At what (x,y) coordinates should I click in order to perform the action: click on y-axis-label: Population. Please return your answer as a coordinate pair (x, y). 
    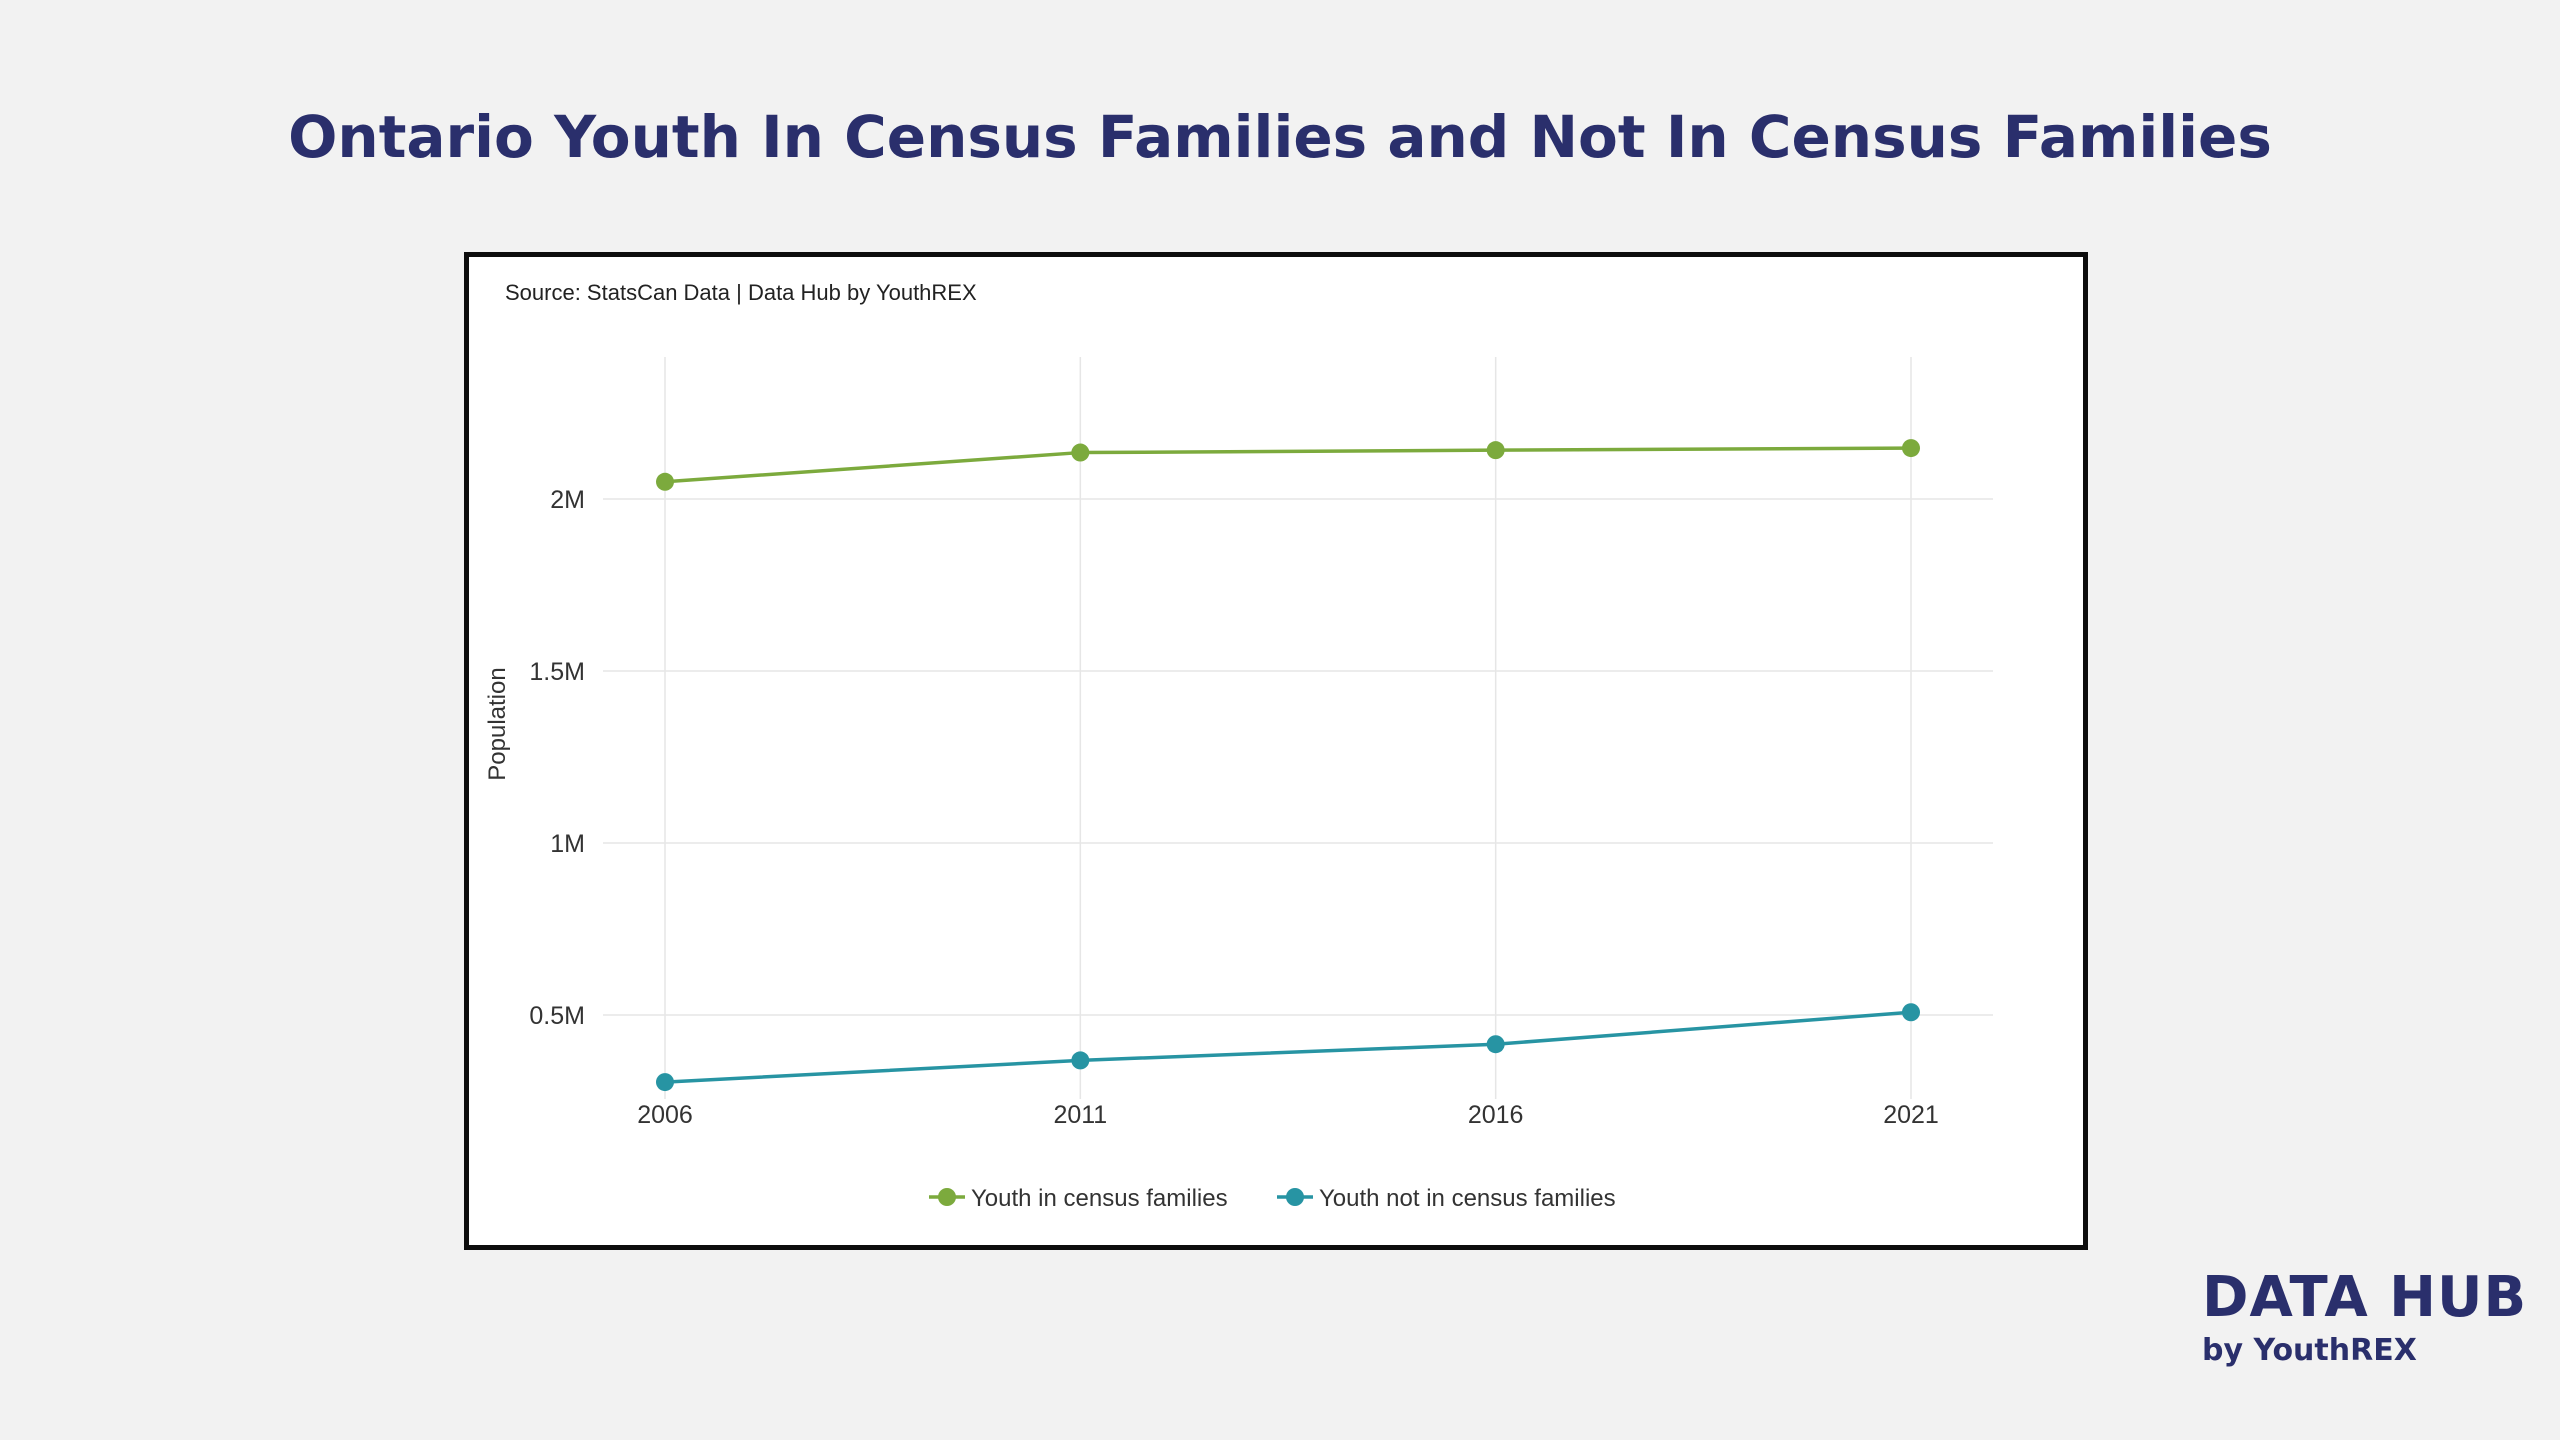
    Looking at the image, I should click on (497, 723).